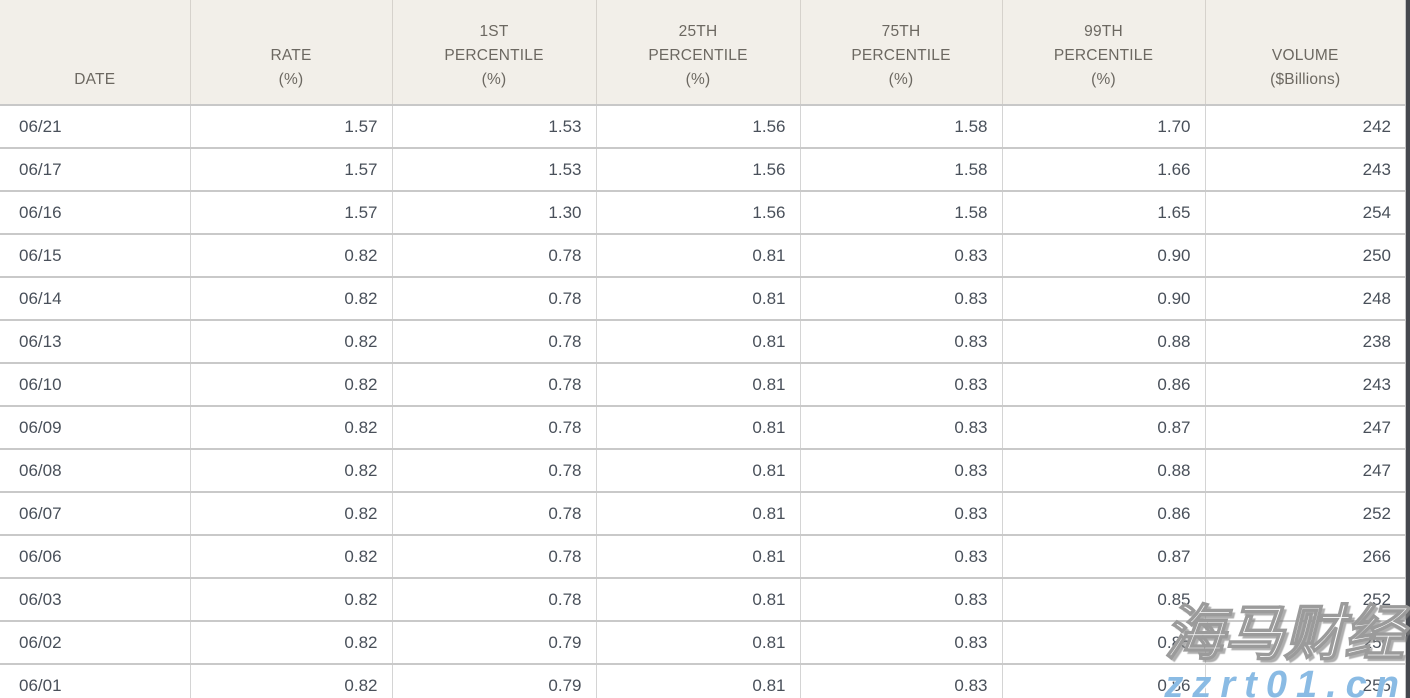 This screenshot has height=698, width=1410. Describe the element at coordinates (702, 643) in the screenshot. I see `table-row: 06/02 0.82 0.79 0.81 0.83 0.85 256` at that location.